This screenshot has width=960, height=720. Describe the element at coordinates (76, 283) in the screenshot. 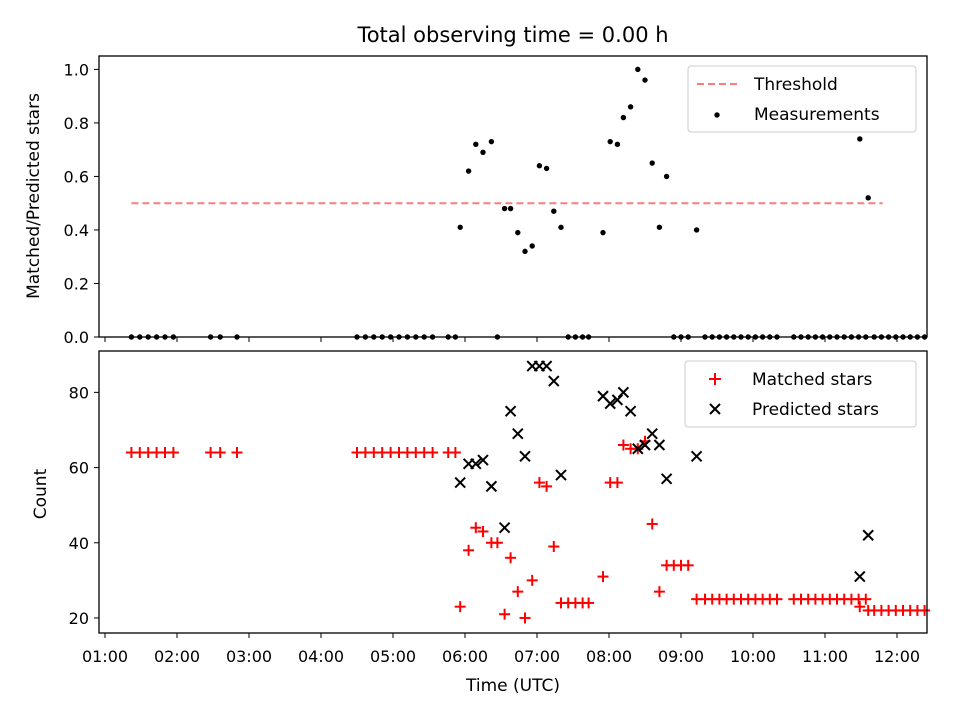

I see `top-ytick-label: 0.2` at that location.